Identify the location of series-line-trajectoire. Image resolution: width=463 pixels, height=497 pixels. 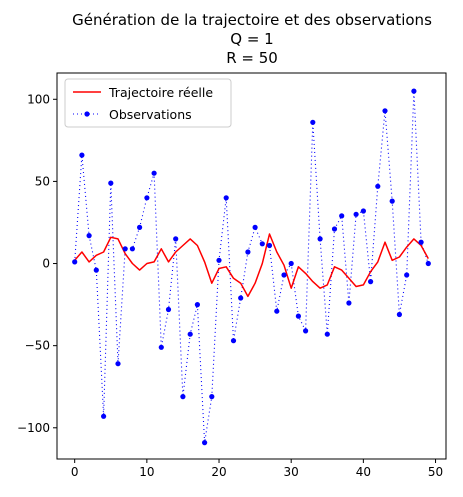
(251, 265).